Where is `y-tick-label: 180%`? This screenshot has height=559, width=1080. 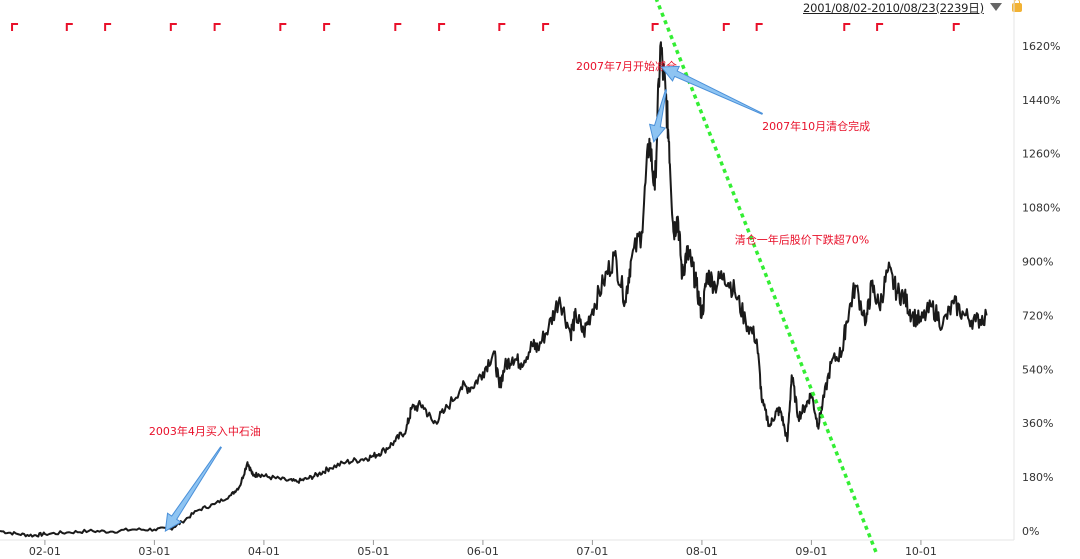
y-tick-label: 180% is located at coordinates (1037, 477).